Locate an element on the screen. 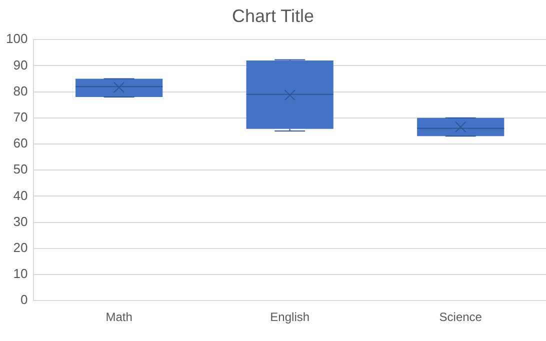 This screenshot has width=546, height=341. y-tick-label: 20 is located at coordinates (20, 247).